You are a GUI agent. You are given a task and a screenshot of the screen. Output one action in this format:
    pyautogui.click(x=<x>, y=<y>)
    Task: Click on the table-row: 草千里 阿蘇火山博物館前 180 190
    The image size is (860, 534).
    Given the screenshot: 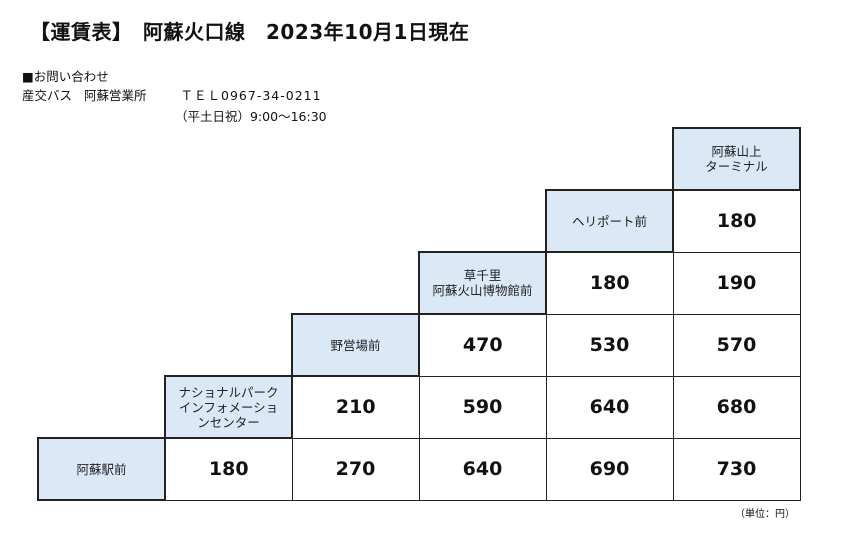 What is the action you would take?
    pyautogui.click(x=419, y=283)
    